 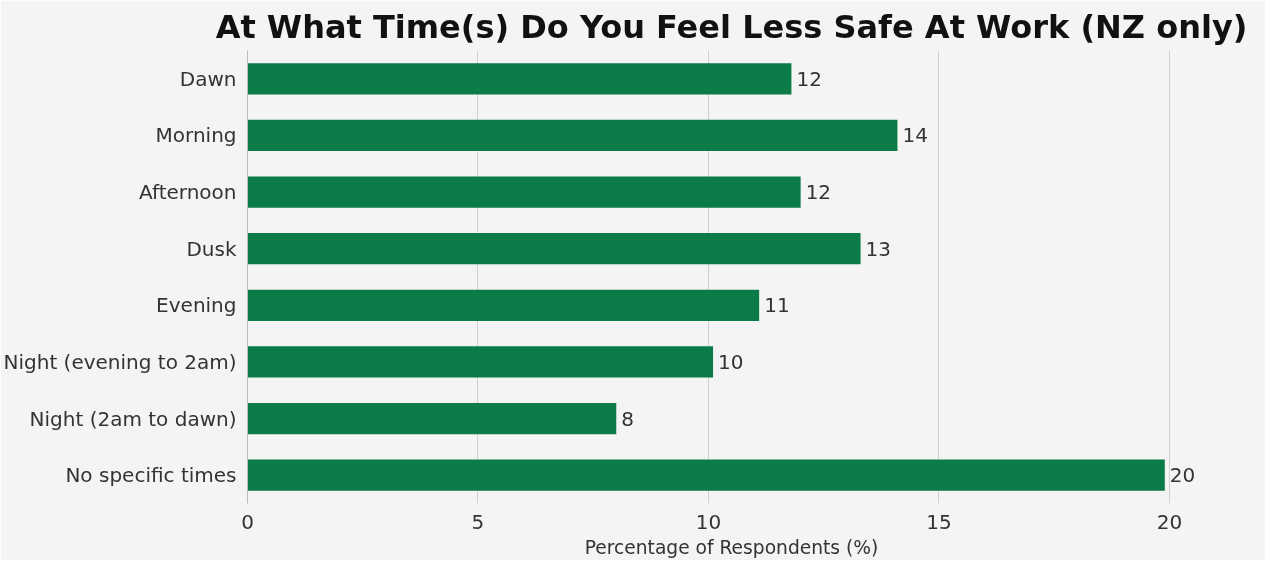 What do you see at coordinates (708, 521) in the screenshot?
I see `x-tick-label: 10` at bounding box center [708, 521].